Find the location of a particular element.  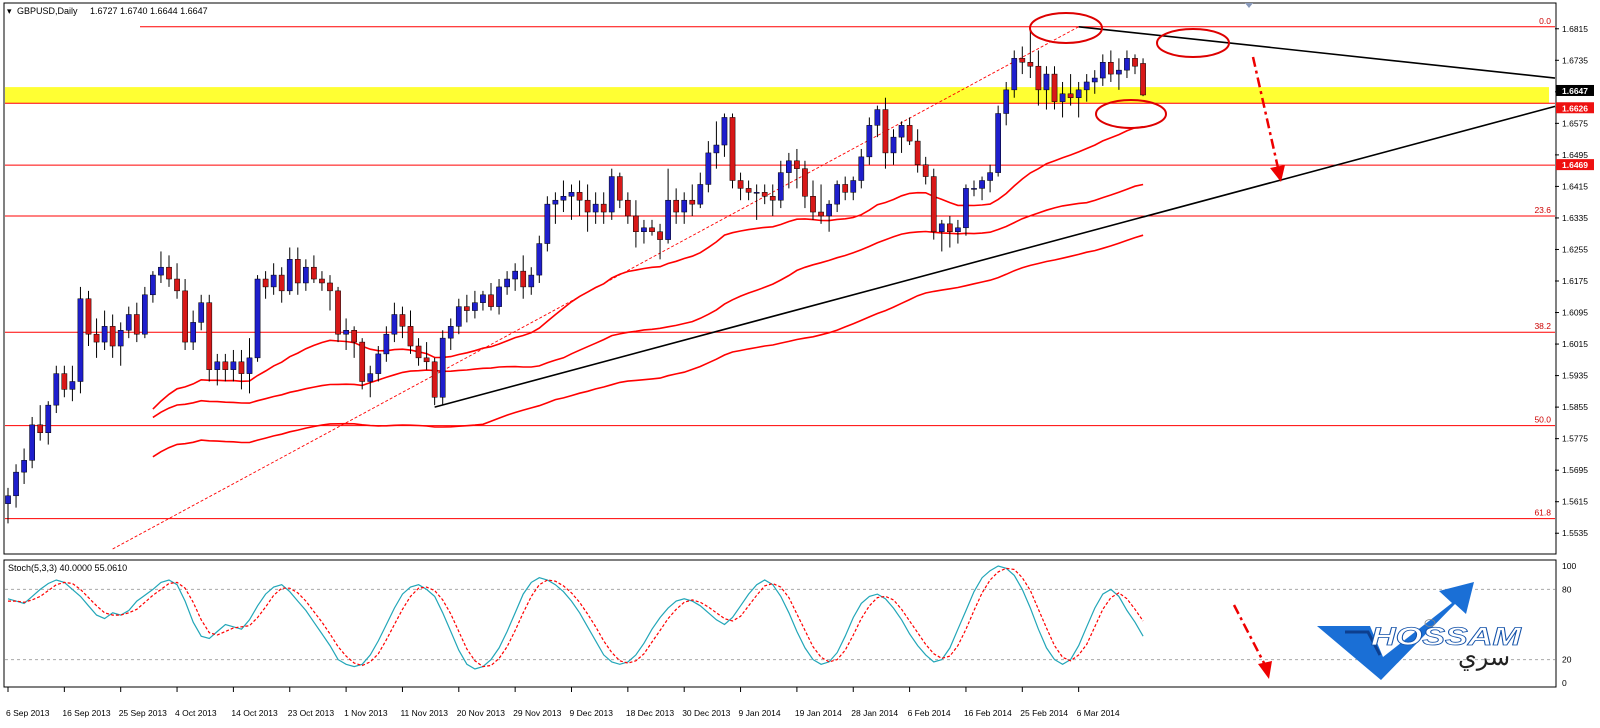

y-tick-label: 1.6575 is located at coordinates (1575, 123).